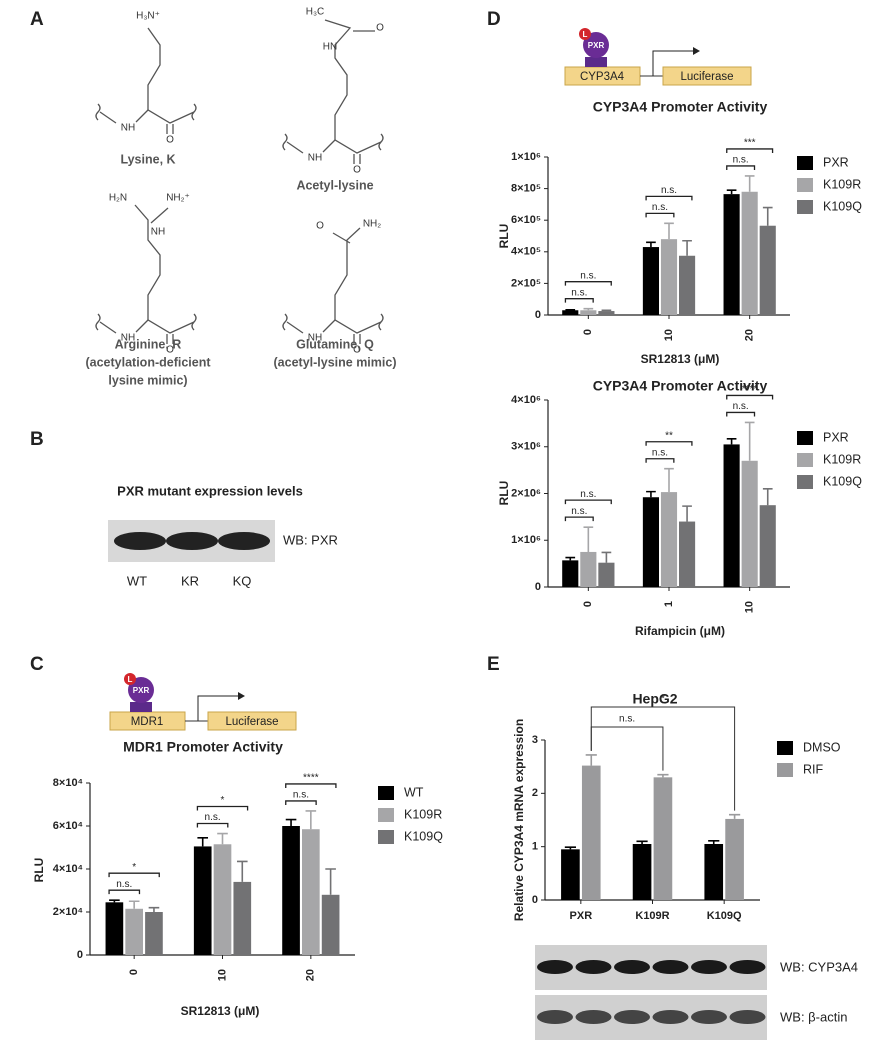  Describe the element at coordinates (526, 252) in the screenshot. I see `y-tick-label: 4×10⁵` at that location.